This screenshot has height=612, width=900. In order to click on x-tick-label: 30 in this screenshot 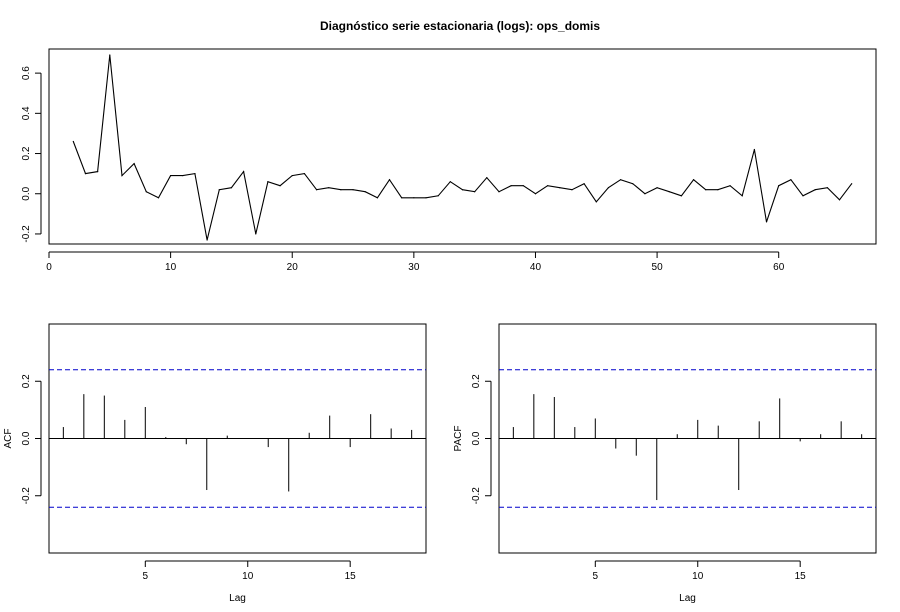, I will do `click(414, 267)`.